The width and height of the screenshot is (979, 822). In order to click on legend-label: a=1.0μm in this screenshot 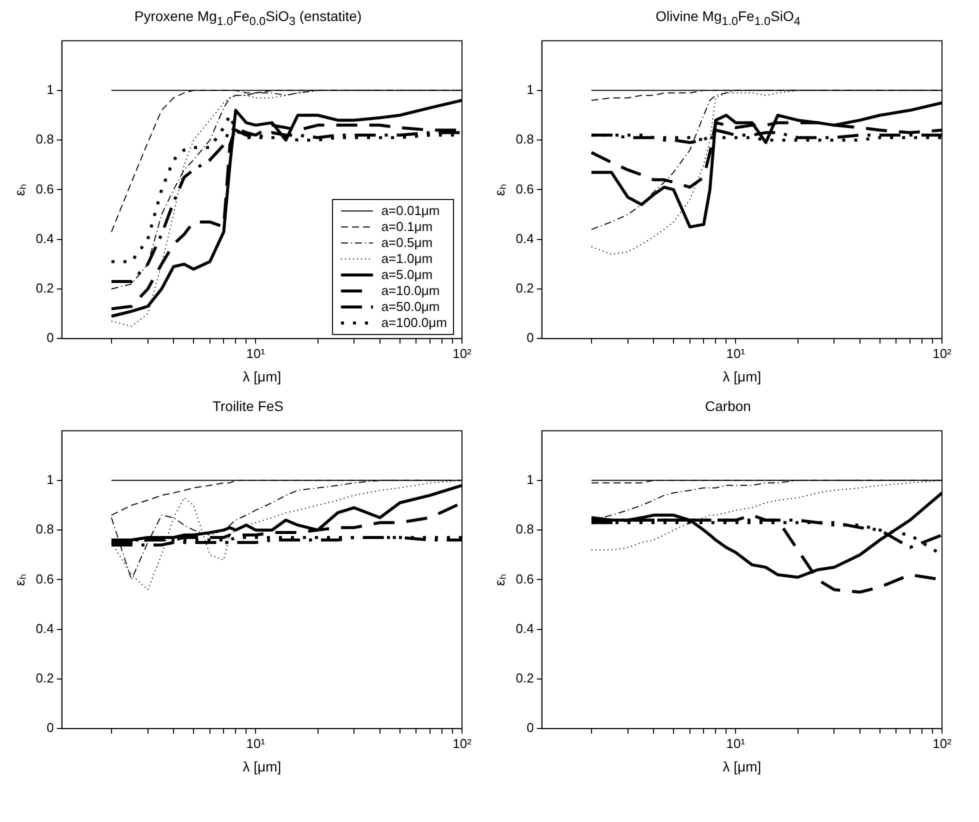, I will do `click(407, 258)`.